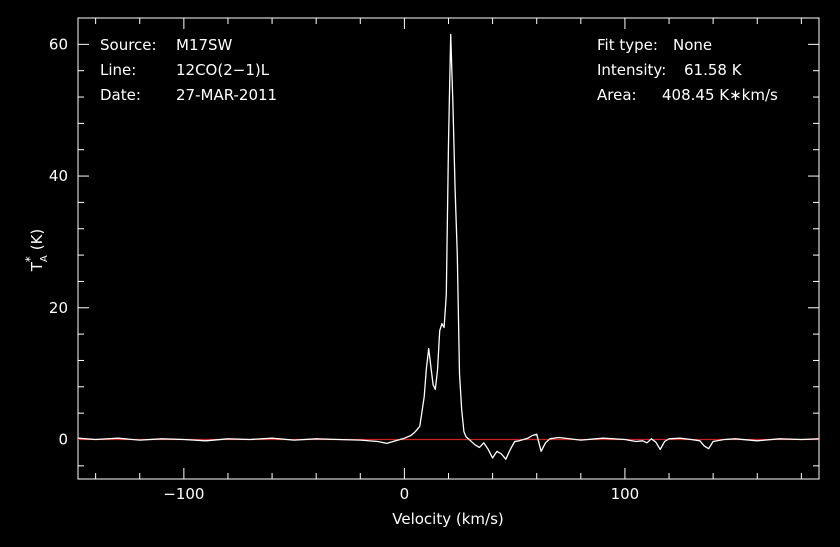 Image resolution: width=840 pixels, height=547 pixels. I want to click on x-tick-label: 0, so click(405, 494).